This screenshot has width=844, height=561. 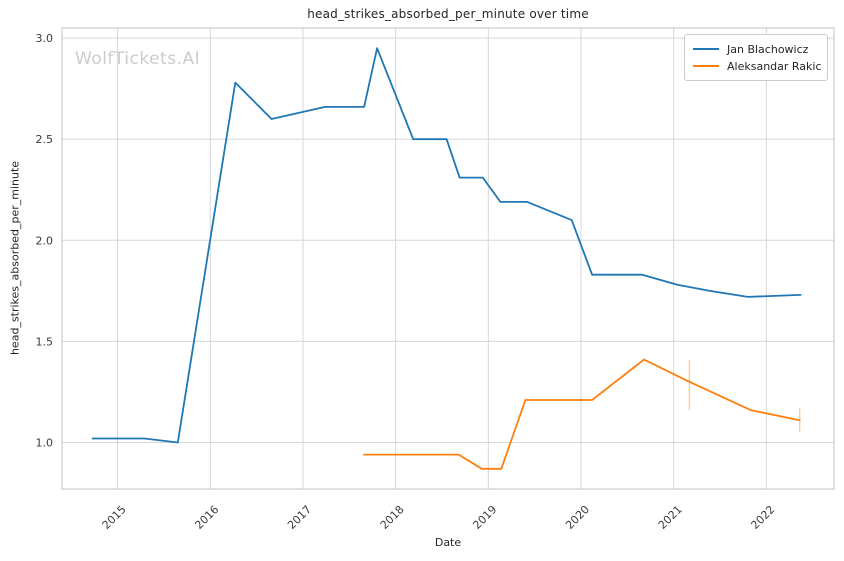 I want to click on legend-line-swatch-orange, so click(x=706, y=66).